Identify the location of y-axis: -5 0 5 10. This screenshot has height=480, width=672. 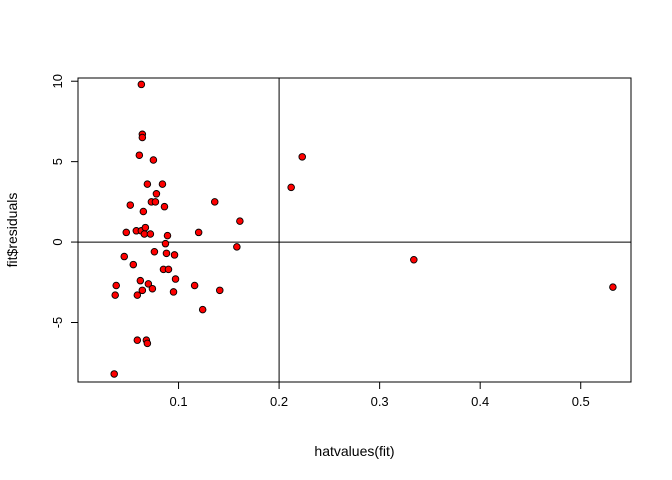
(64, 201).